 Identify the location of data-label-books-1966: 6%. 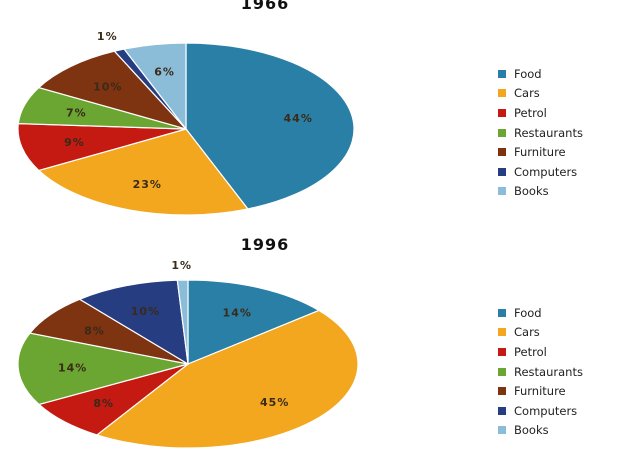
(164, 72).